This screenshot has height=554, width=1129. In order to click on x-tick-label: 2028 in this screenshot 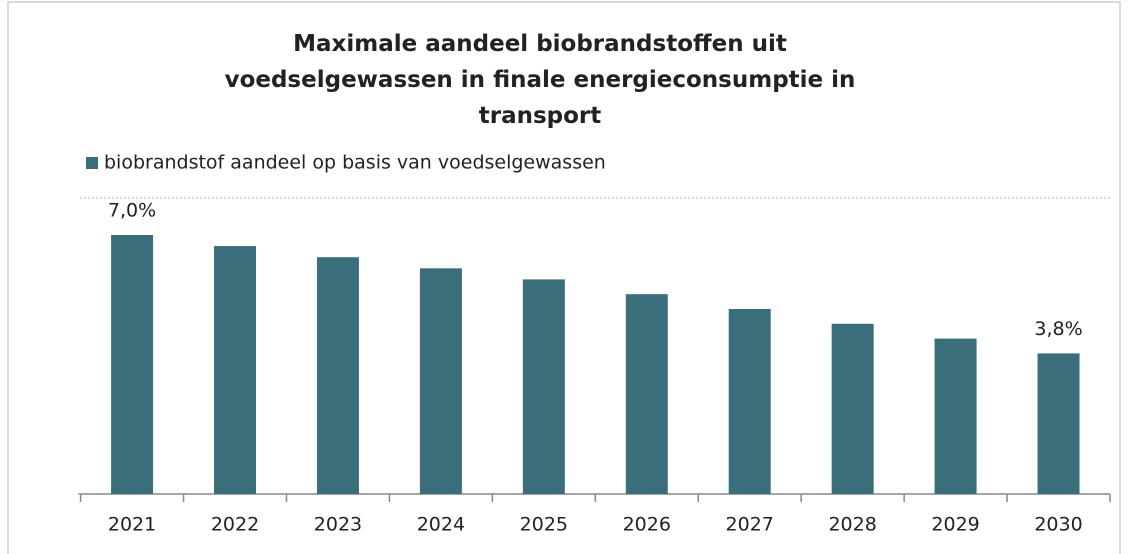, I will do `click(852, 525)`.